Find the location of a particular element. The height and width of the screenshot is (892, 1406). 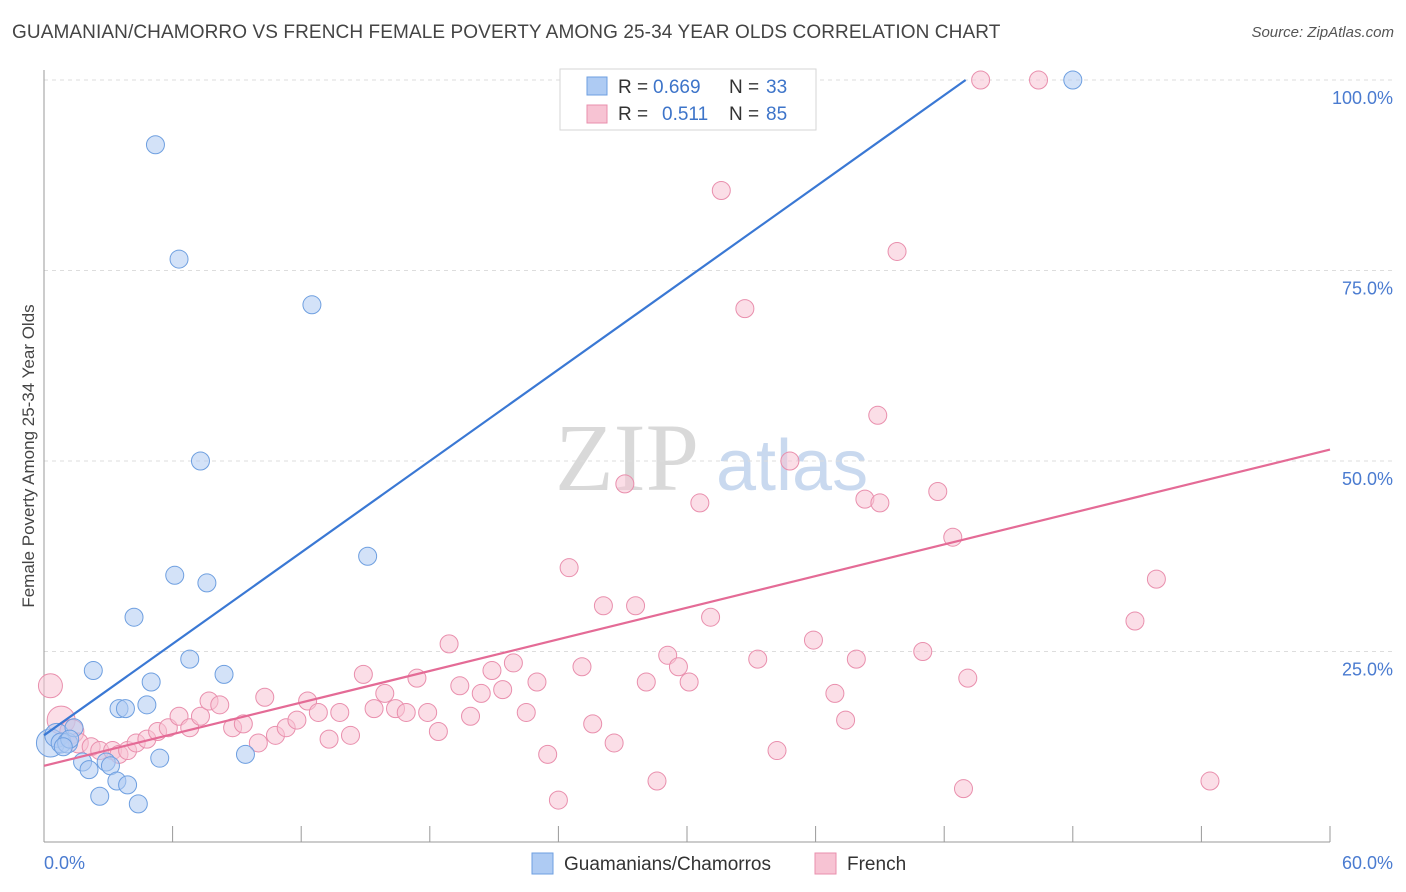

legend-n-label-1: N = is located at coordinates (744, 87).